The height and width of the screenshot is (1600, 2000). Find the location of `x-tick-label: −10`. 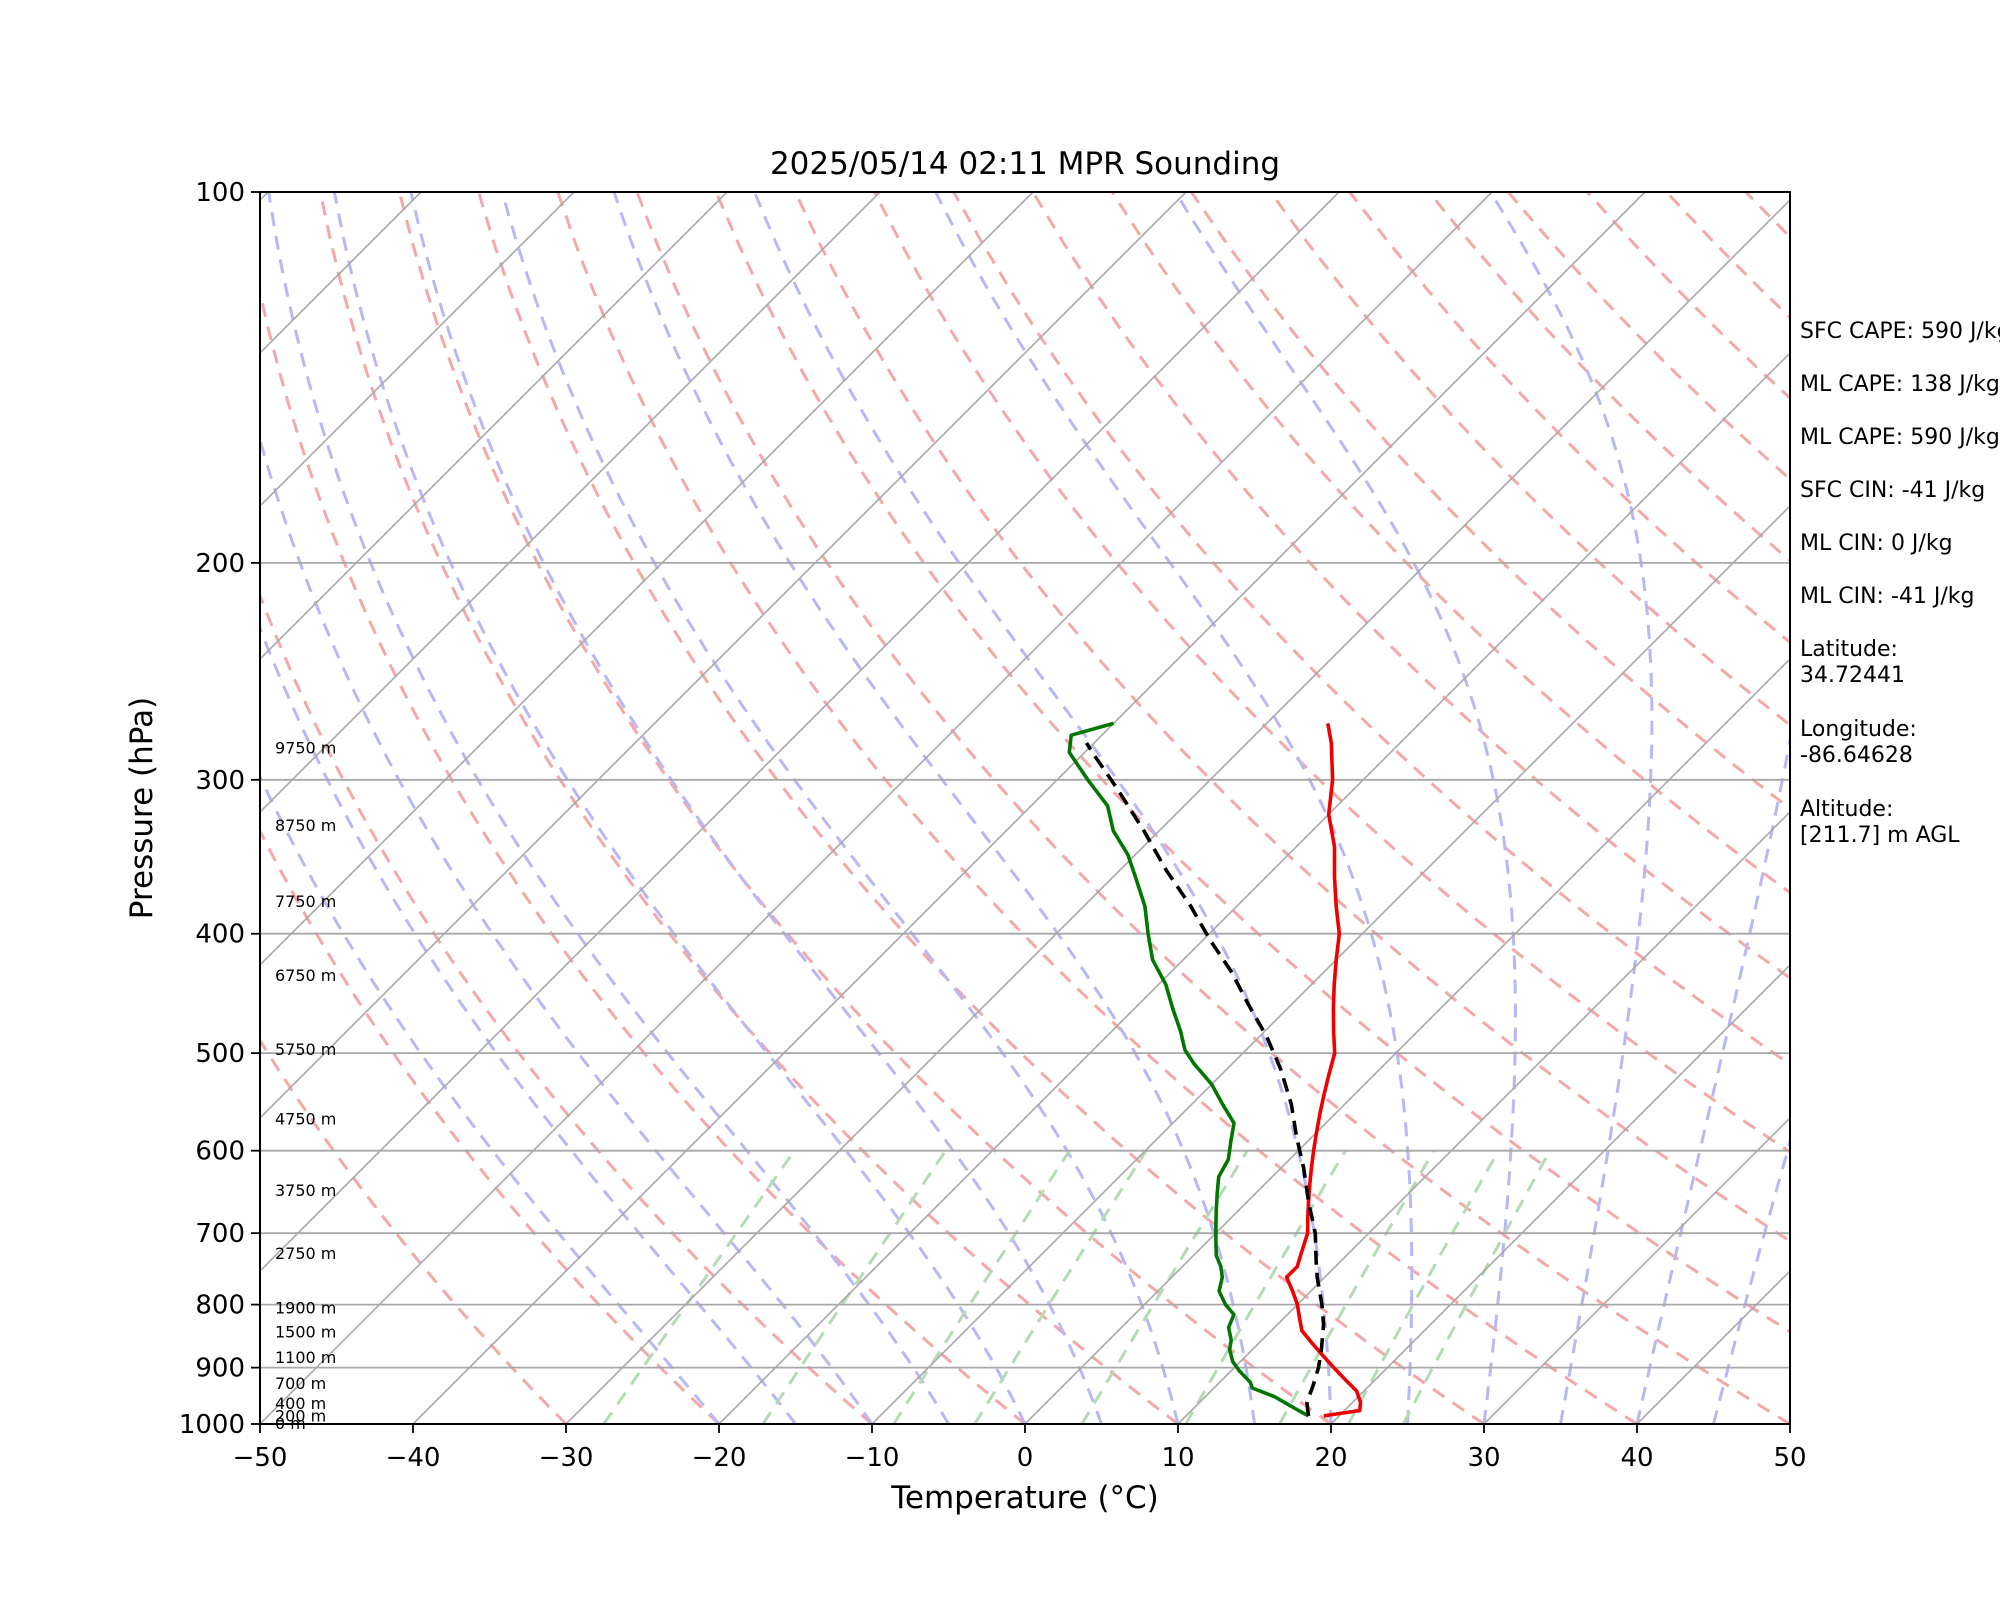

x-tick-label: −10 is located at coordinates (872, 1458).